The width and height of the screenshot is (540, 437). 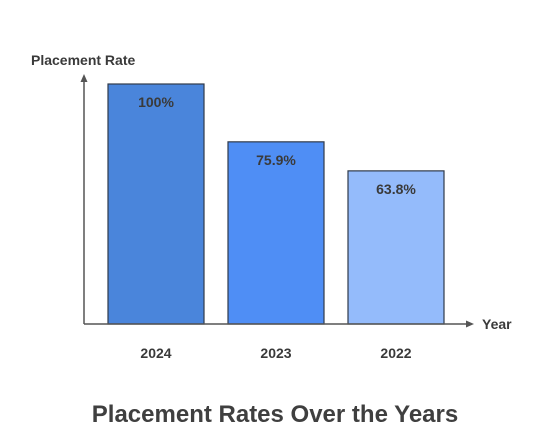 I want to click on bar-2024, so click(x=156, y=204).